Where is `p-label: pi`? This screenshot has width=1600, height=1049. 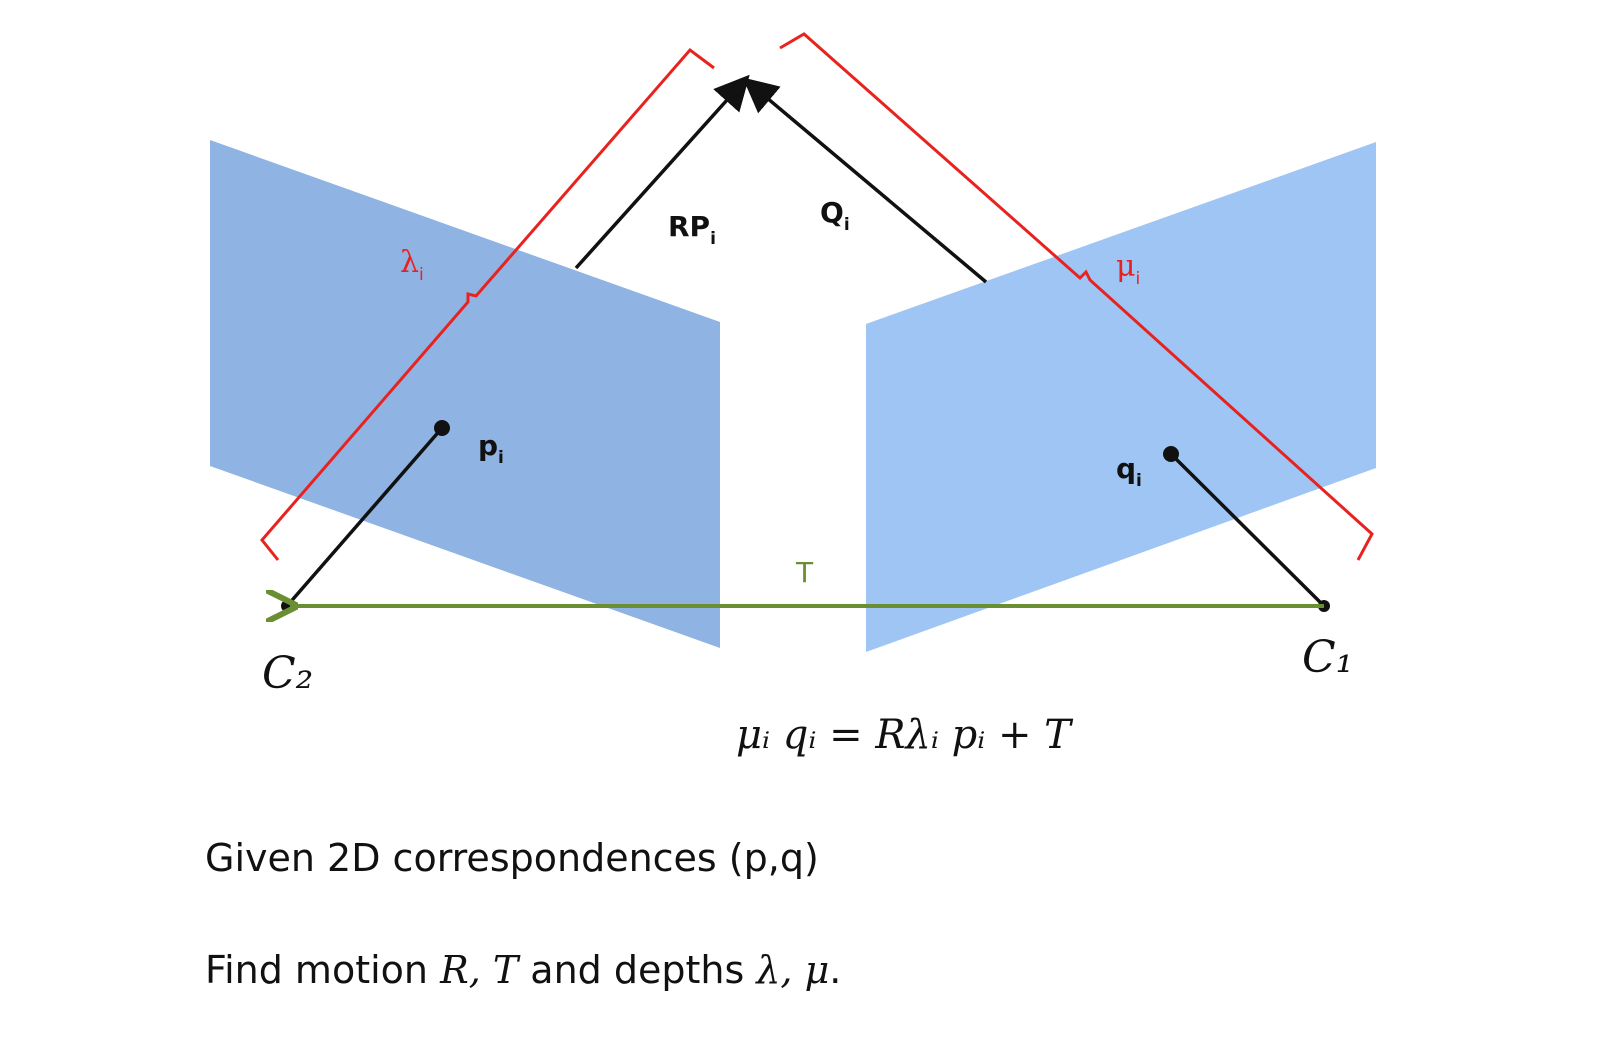
p-label: pi is located at coordinates (491, 448).